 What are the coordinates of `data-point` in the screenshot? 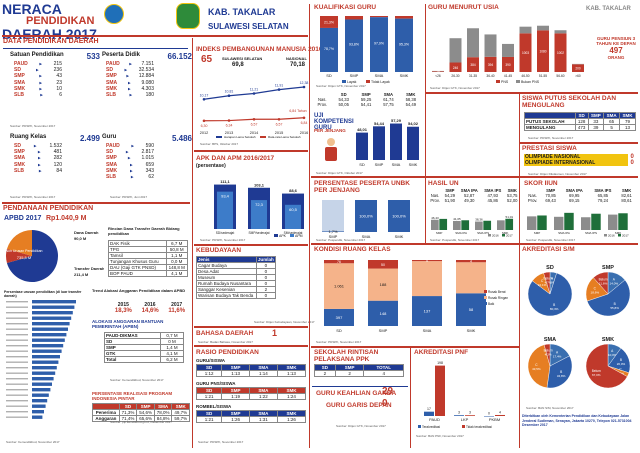 It's located at (229, 96).